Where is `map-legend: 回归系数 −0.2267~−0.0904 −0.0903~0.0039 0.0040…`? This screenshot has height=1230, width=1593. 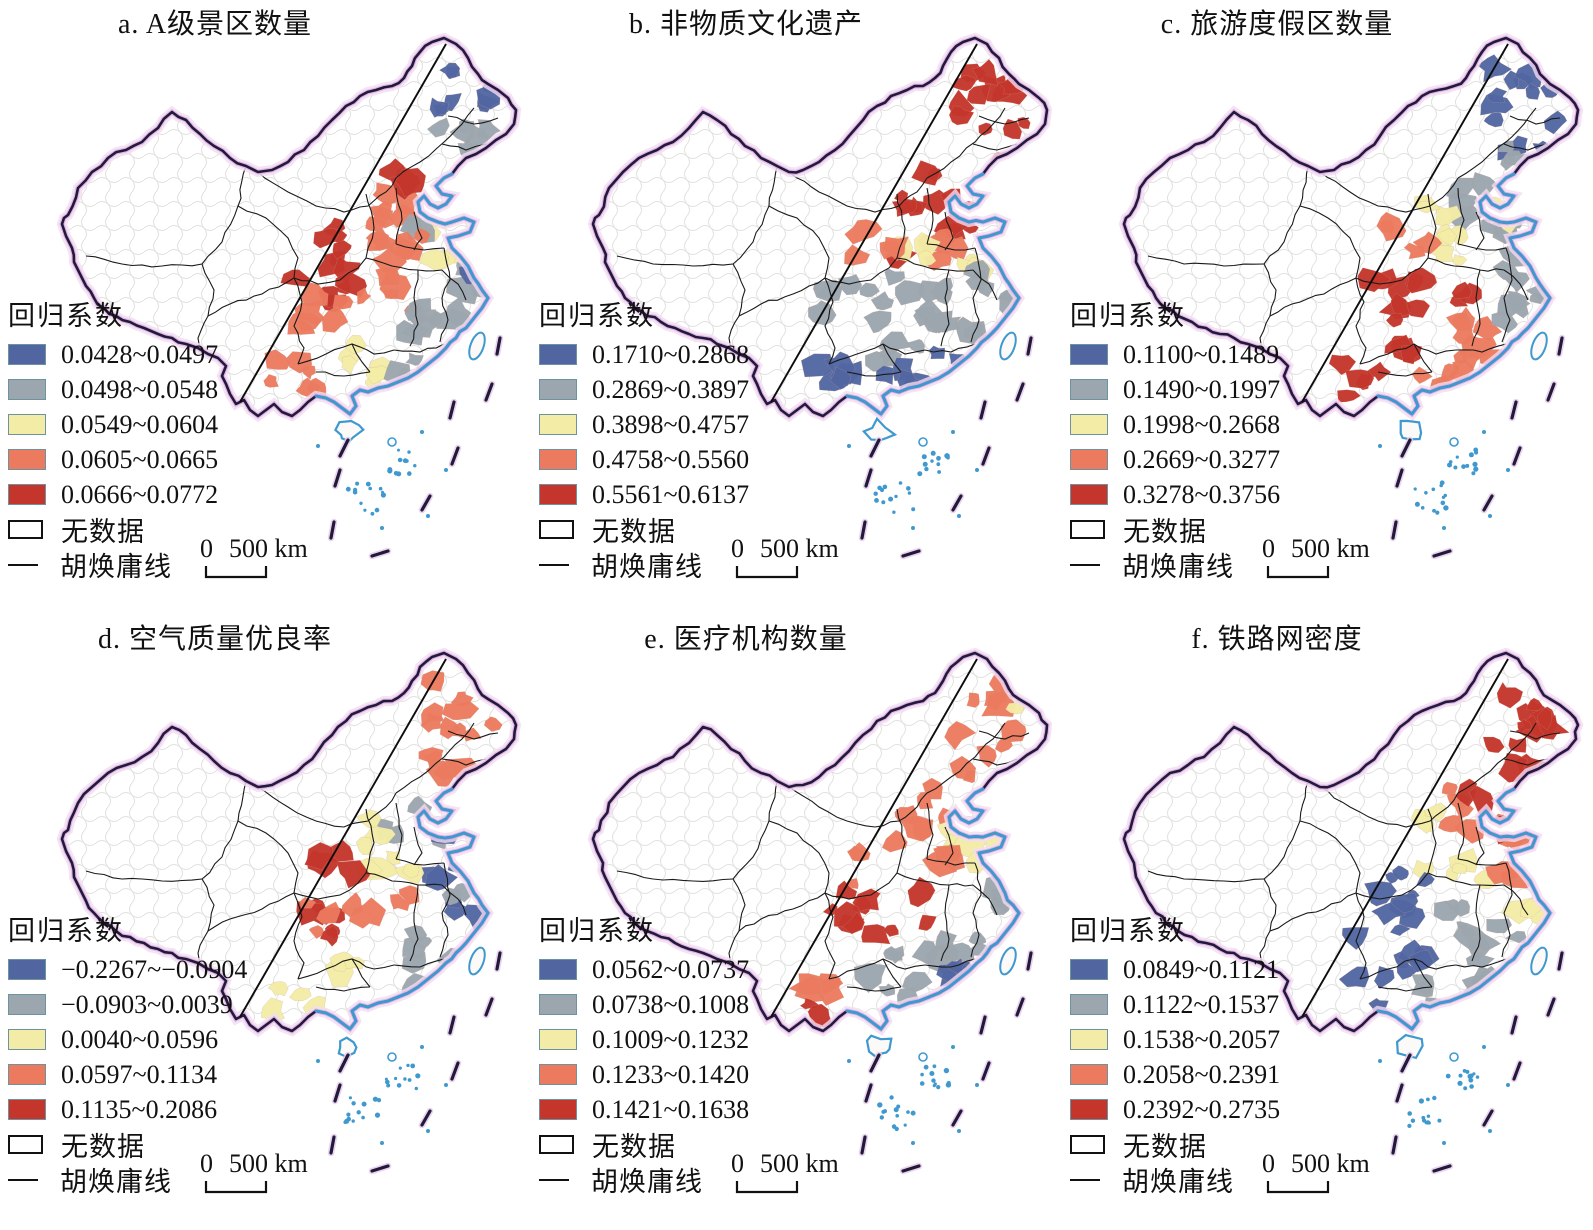
map-legend: 回归系数 −0.2267~−0.0904 −0.0903~0.0039 0.0040… is located at coordinates (127, 1053).